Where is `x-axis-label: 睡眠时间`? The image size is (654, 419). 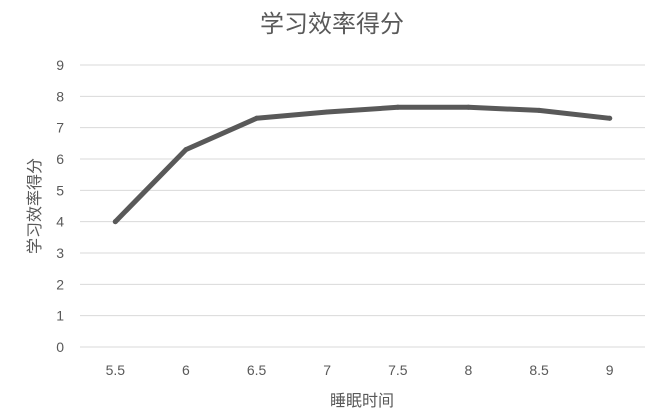
x-axis-label: 睡眠时间 is located at coordinates (362, 400).